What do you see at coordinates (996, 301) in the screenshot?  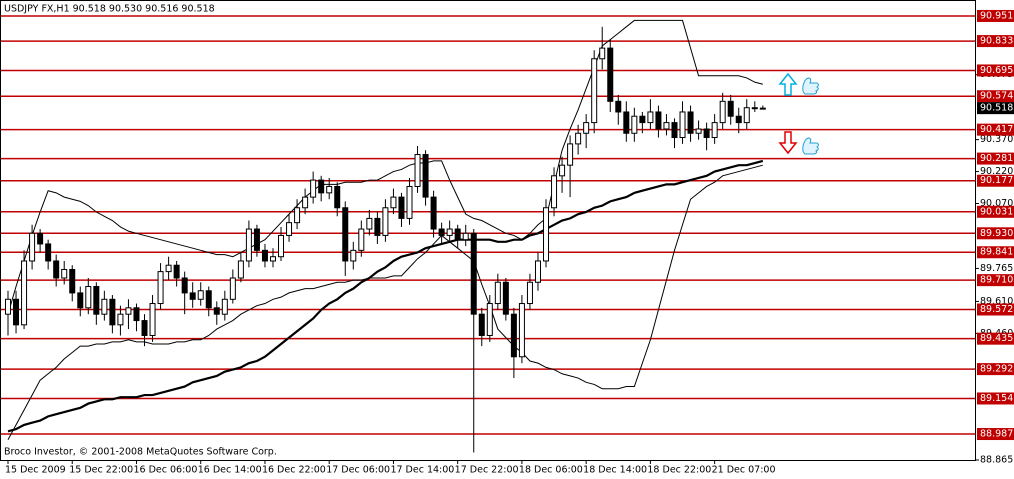 I see `y-tick-label: 89.610` at bounding box center [996, 301].